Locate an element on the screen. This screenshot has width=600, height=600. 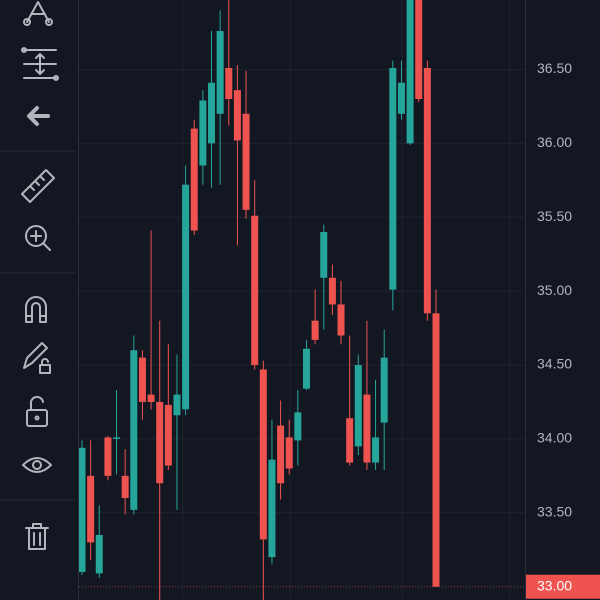
y-tick-label: 34.00 is located at coordinates (554, 438).